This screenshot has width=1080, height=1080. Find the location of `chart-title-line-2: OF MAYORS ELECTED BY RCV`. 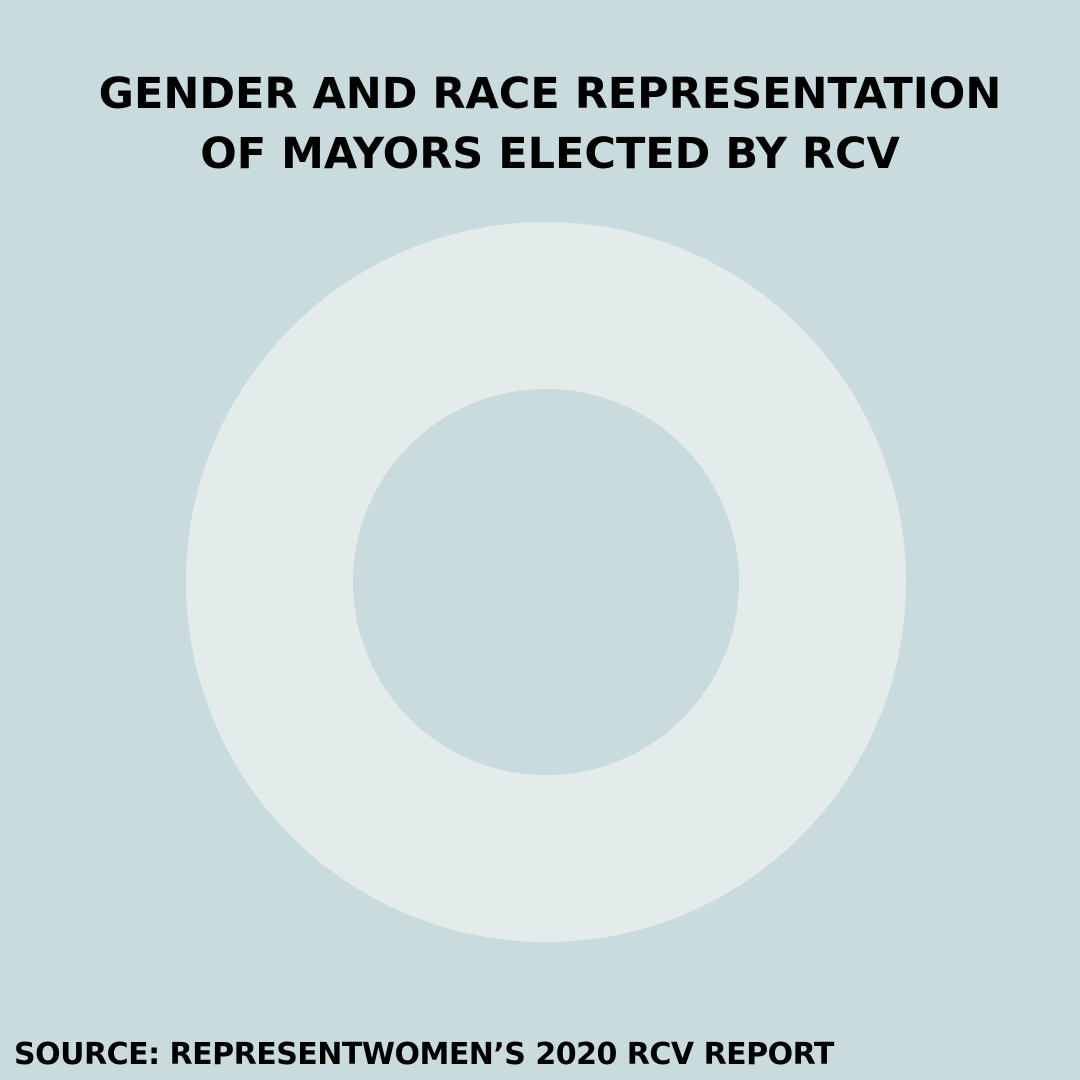

chart-title-line-2: OF MAYORS ELECTED BY RCV is located at coordinates (550, 154).